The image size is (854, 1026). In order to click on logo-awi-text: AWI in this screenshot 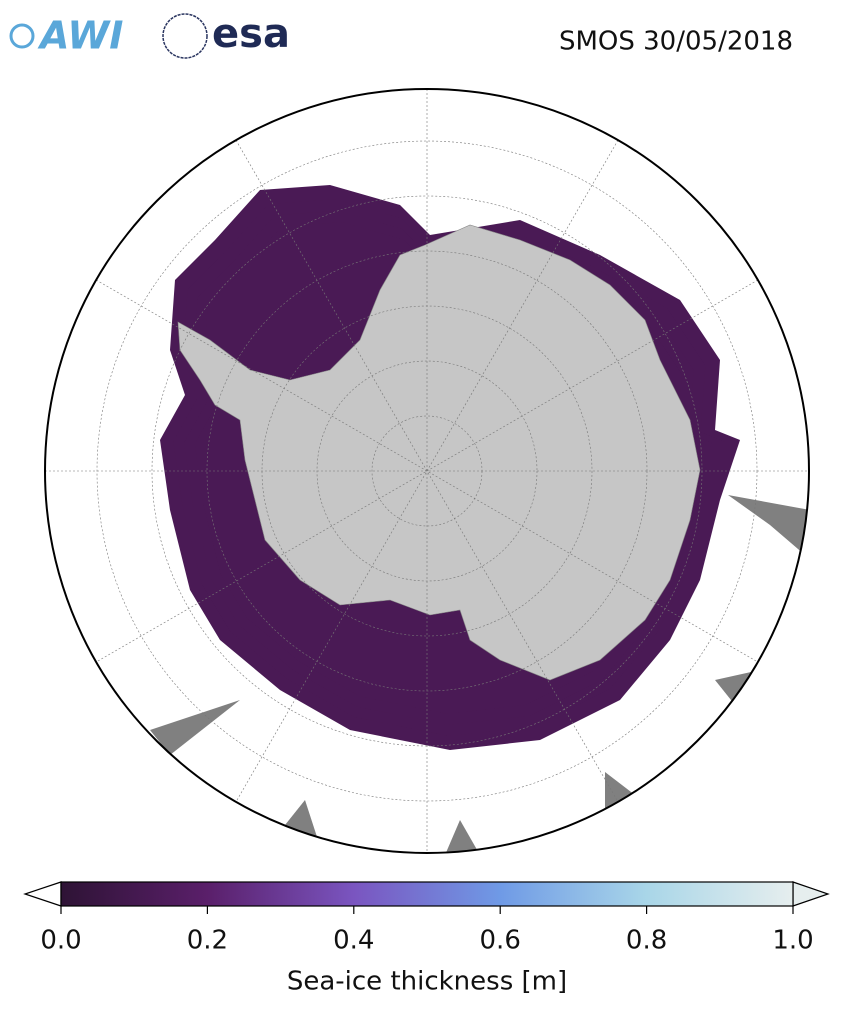, I will do `click(80, 36)`.